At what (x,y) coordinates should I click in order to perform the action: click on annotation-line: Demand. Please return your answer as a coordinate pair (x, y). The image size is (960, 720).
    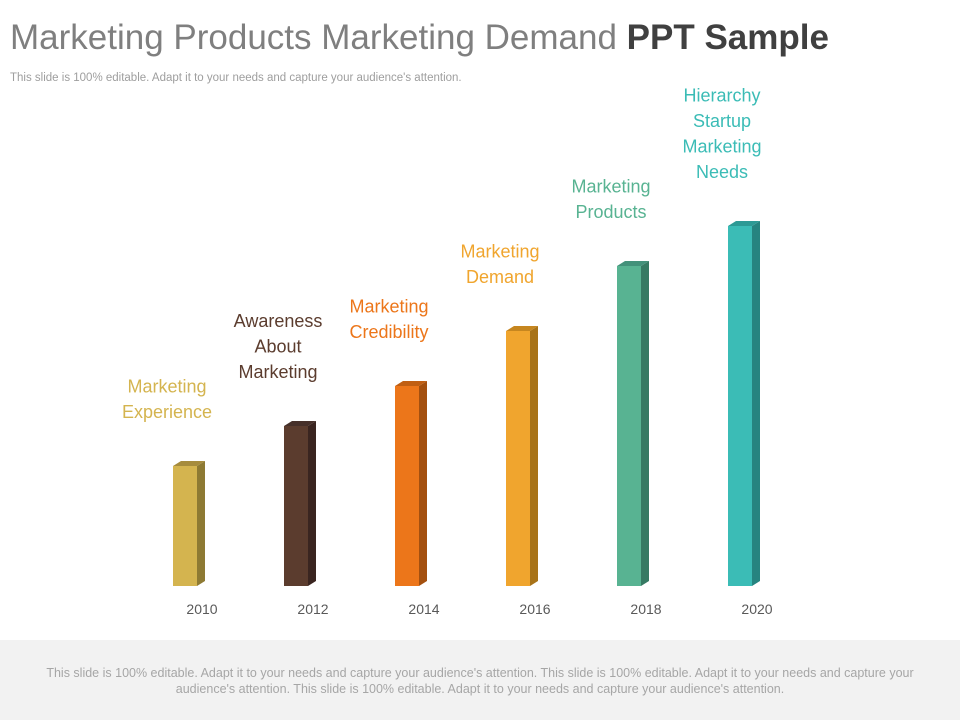
    Looking at the image, I should click on (500, 277).